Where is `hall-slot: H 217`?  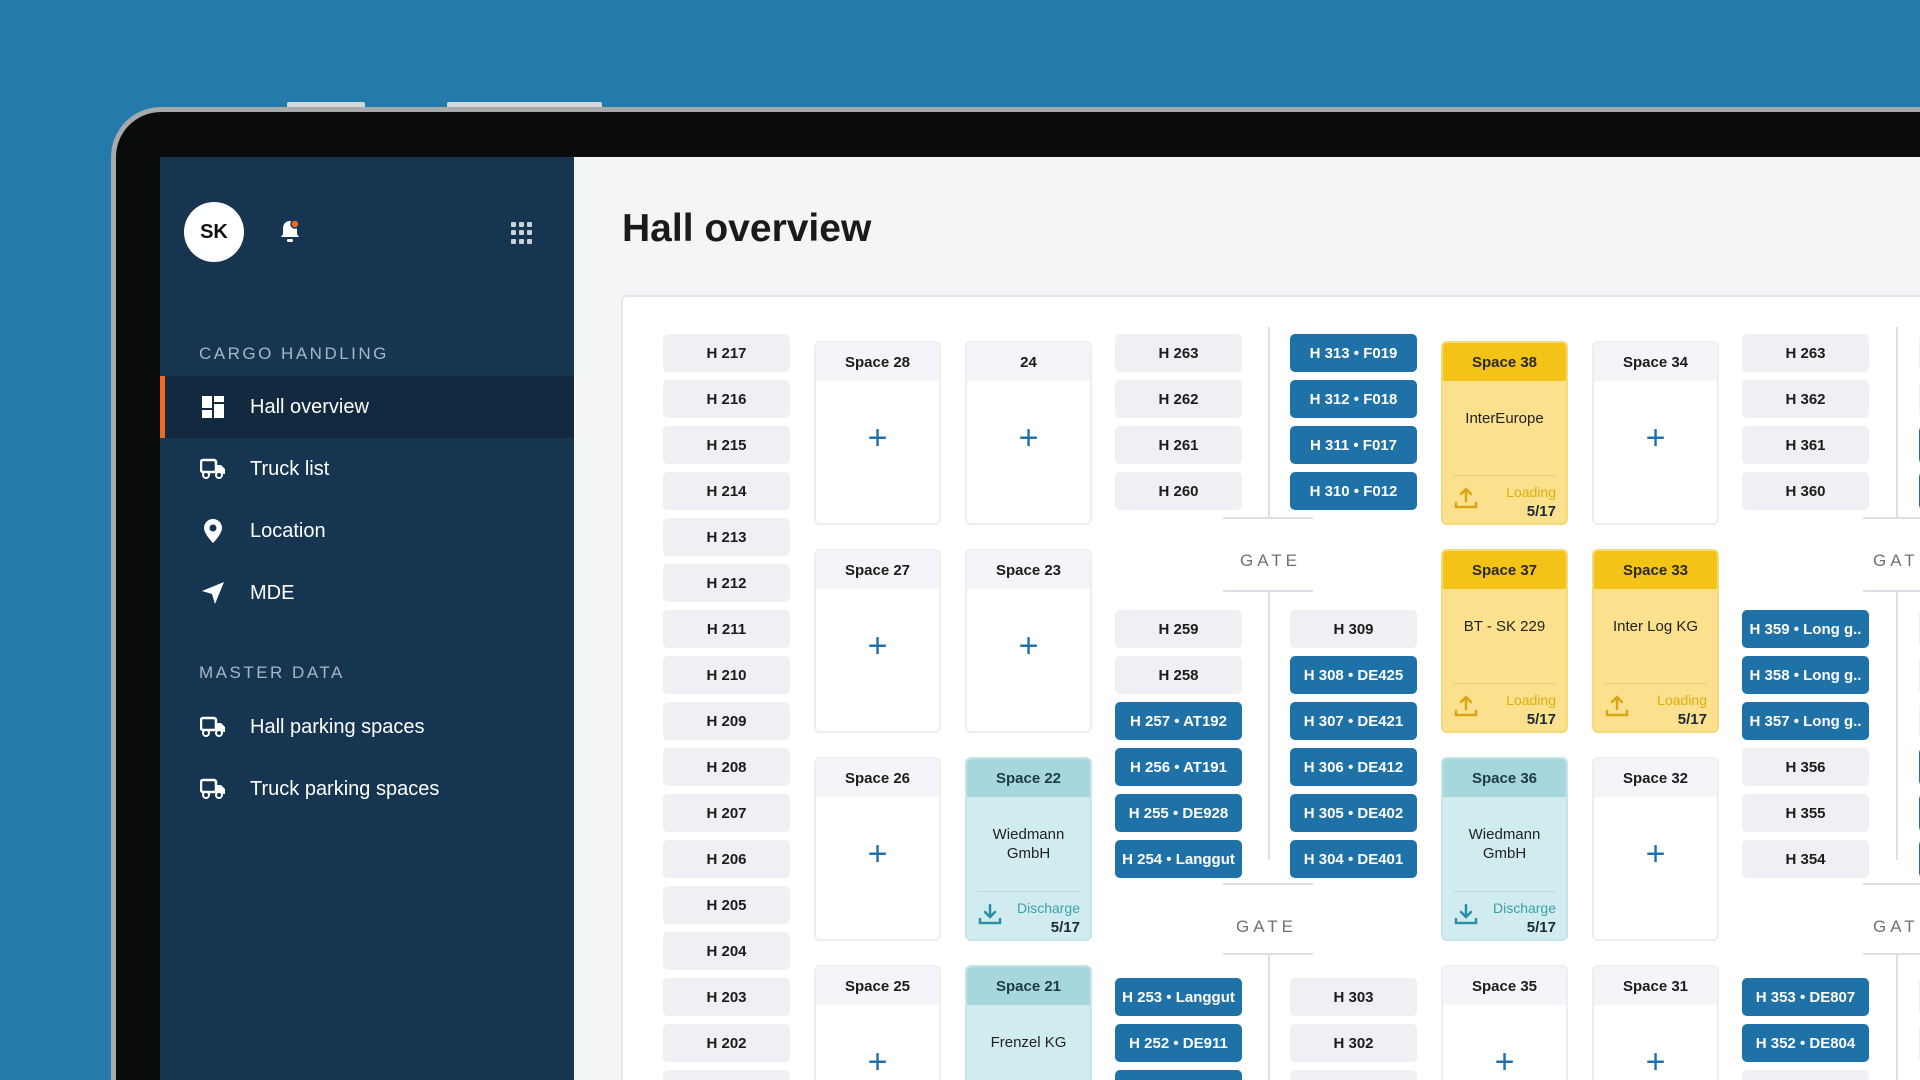 hall-slot: H 217 is located at coordinates (726, 353).